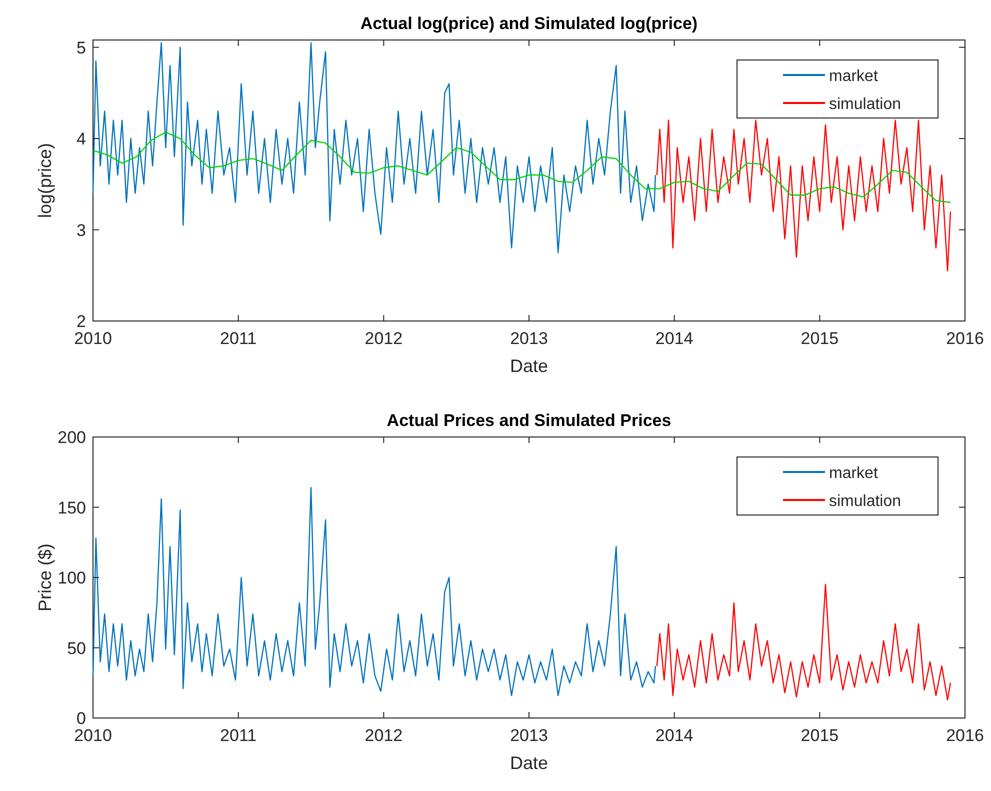  Describe the element at coordinates (45, 180) in the screenshot. I see `y-axis-title: log(price)` at that location.